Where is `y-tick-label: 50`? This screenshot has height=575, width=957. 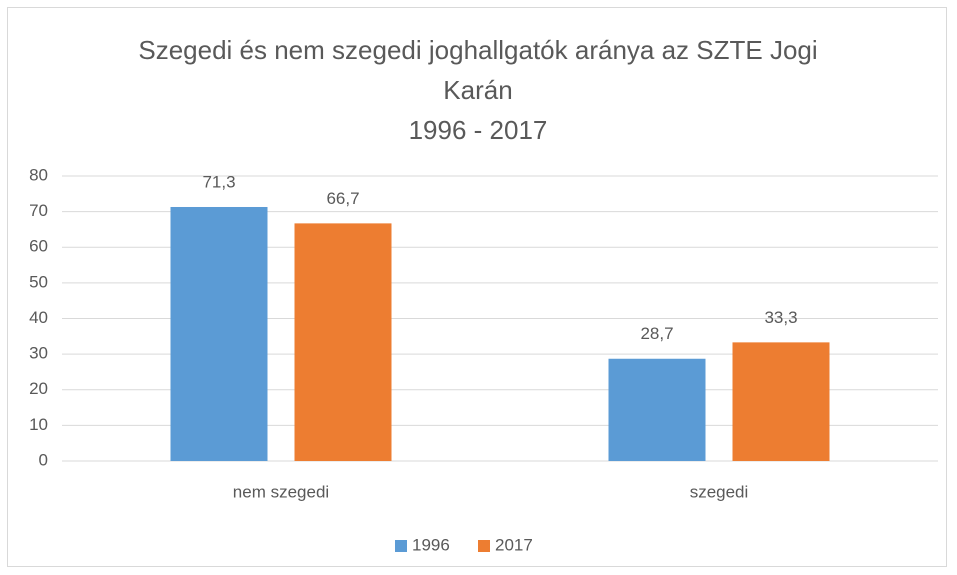 y-tick-label: 50 is located at coordinates (38, 281).